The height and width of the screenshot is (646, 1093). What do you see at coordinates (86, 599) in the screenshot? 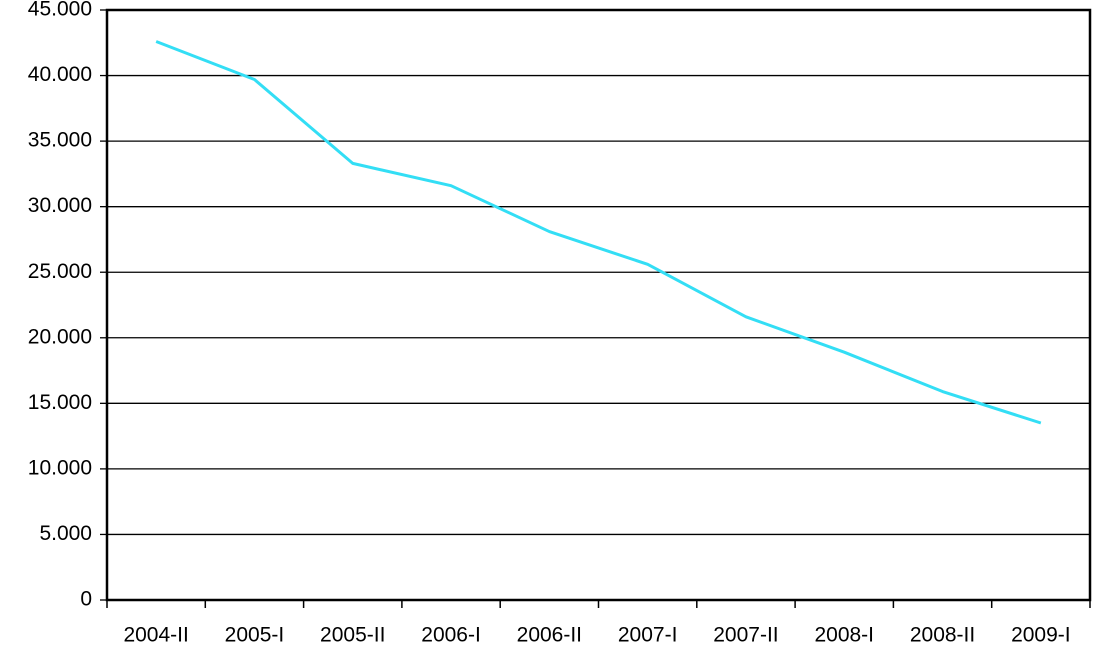
I see `y-tick-label: 0` at bounding box center [86, 599].